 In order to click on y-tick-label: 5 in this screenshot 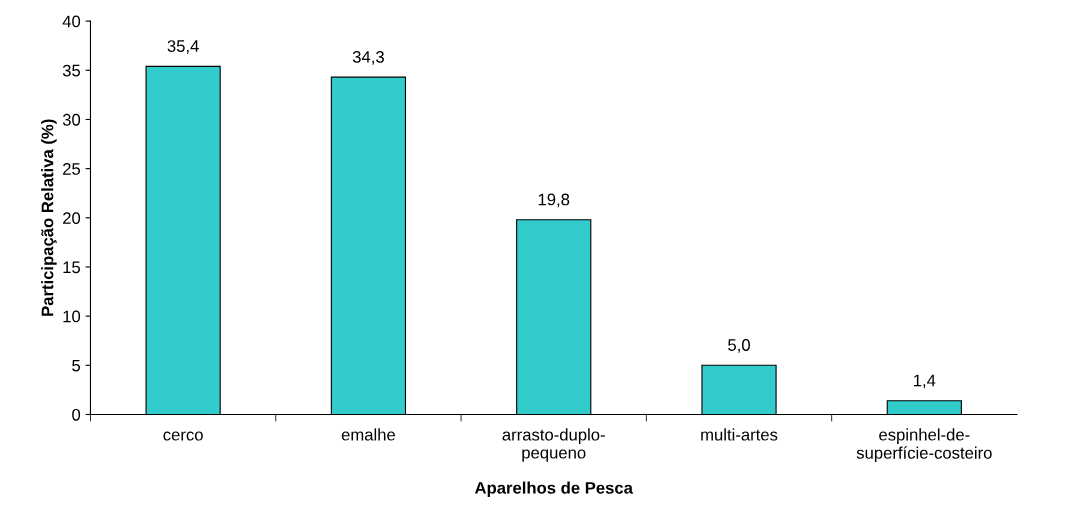, I will do `click(76, 365)`.